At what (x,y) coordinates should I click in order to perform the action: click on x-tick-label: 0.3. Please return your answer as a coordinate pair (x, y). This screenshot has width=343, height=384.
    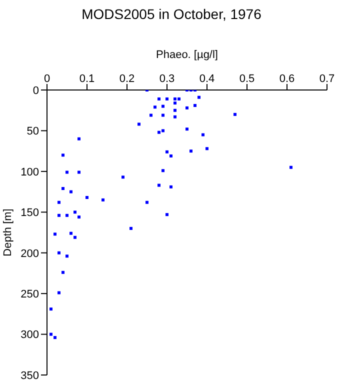
    Looking at the image, I should click on (167, 79).